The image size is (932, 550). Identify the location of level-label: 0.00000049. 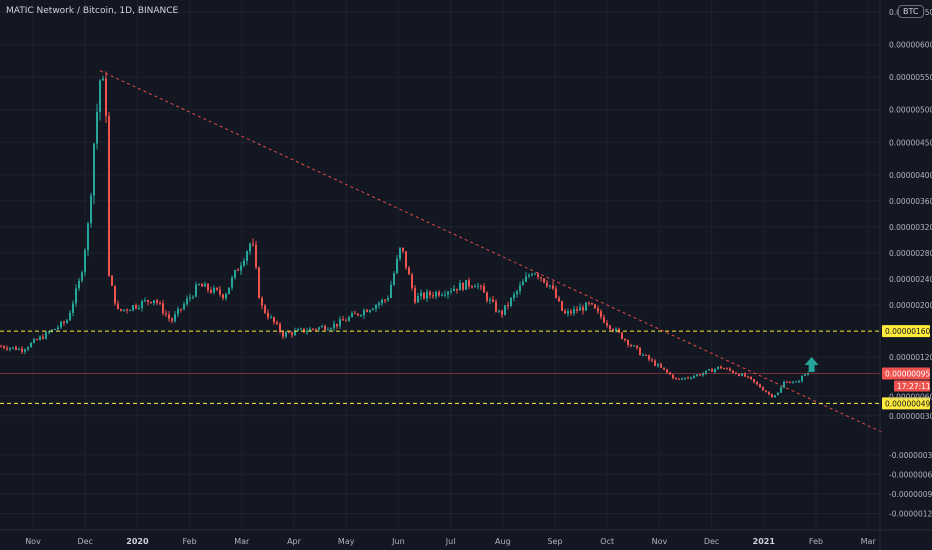
(908, 403).